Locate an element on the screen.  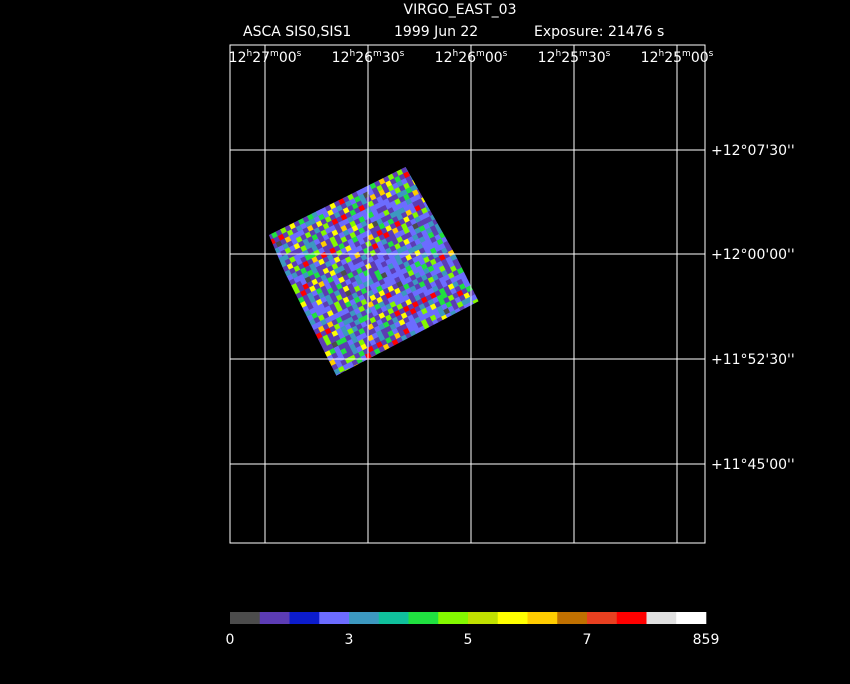
ra-label-part: 27 is located at coordinates (261, 58).